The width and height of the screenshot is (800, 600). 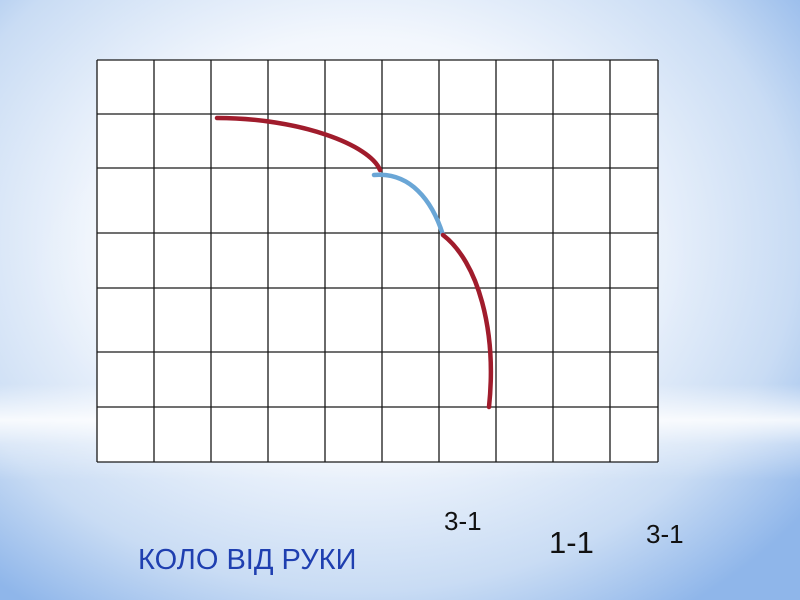 I want to click on score-label-center: 1-1, so click(x=571, y=542).